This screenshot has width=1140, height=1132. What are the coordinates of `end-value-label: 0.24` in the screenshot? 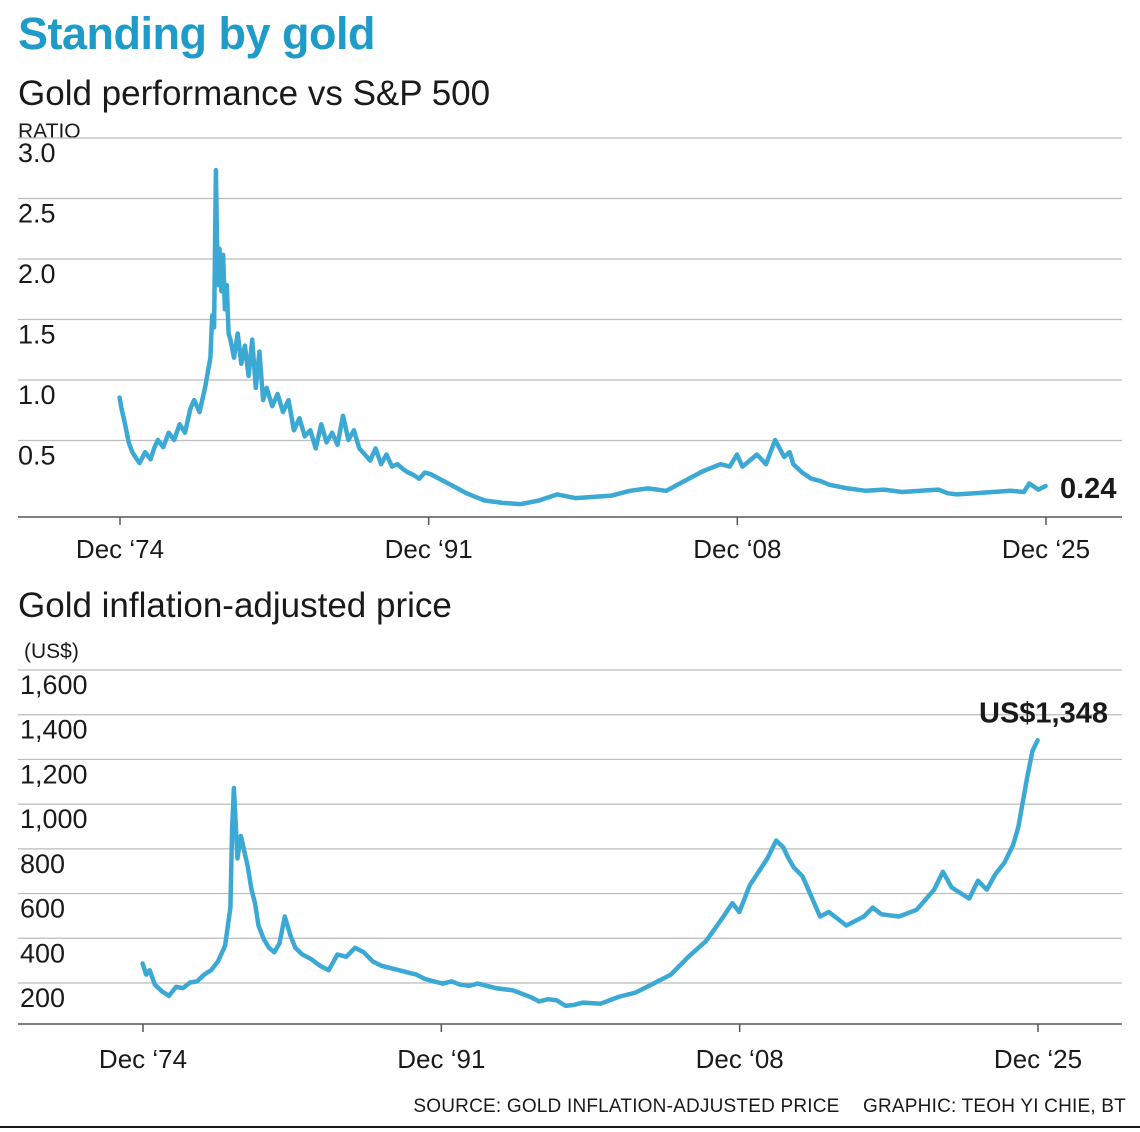 It's located at (1088, 489).